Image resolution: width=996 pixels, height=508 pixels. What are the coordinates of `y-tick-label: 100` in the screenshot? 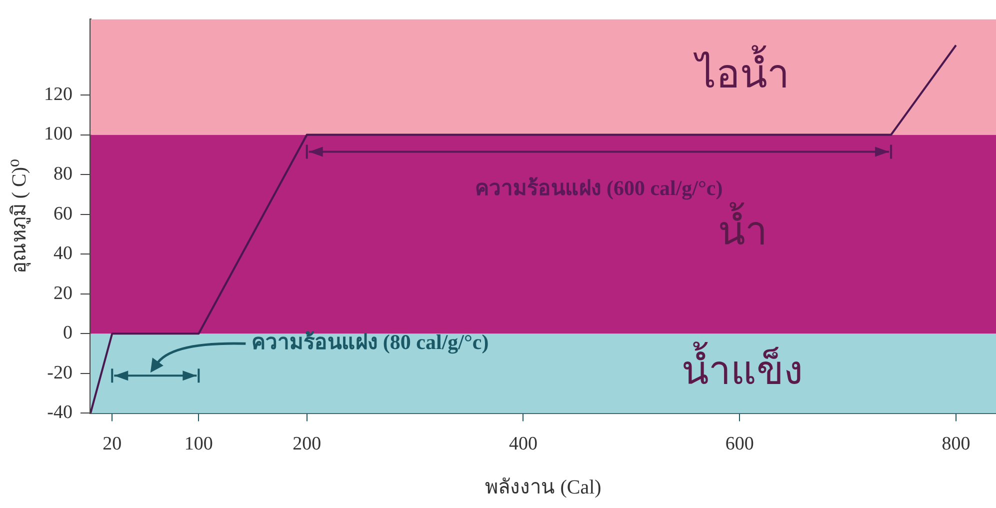 It's located at (58, 134).